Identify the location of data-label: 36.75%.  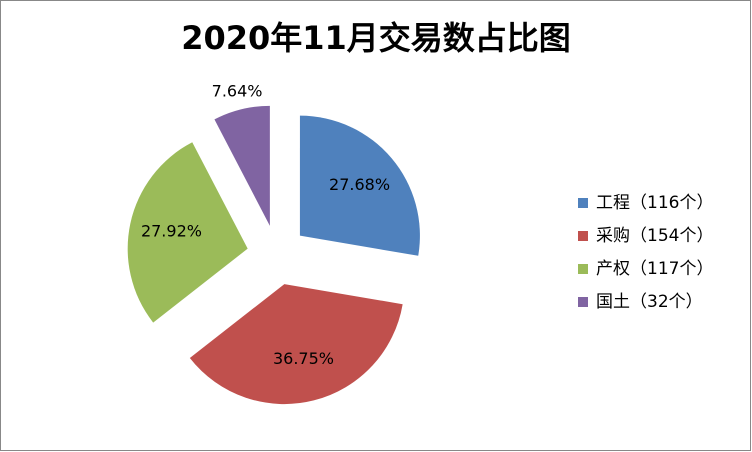
(303, 358).